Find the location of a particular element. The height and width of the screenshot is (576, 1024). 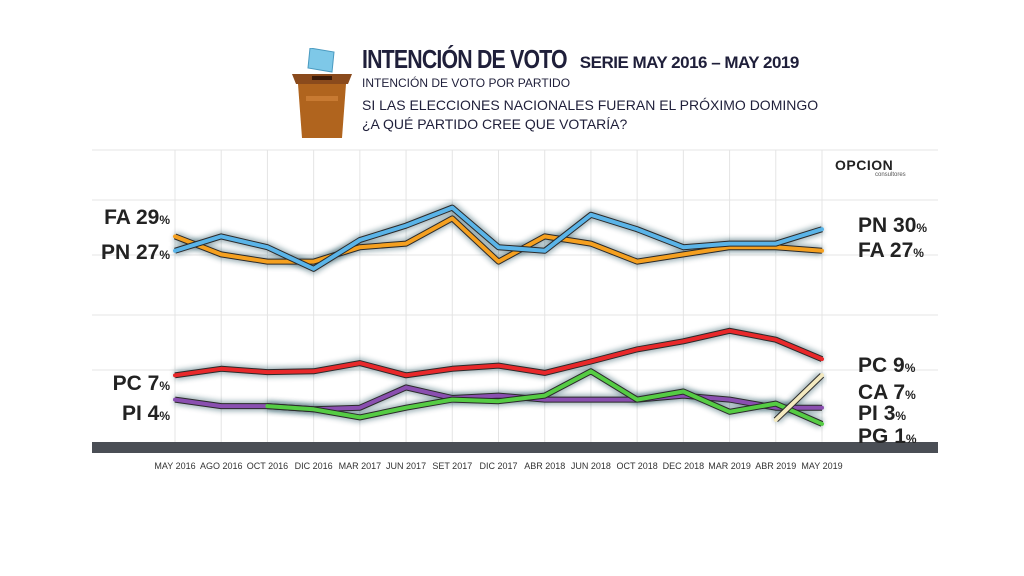

end-label-fa: FA 27% is located at coordinates (891, 250).